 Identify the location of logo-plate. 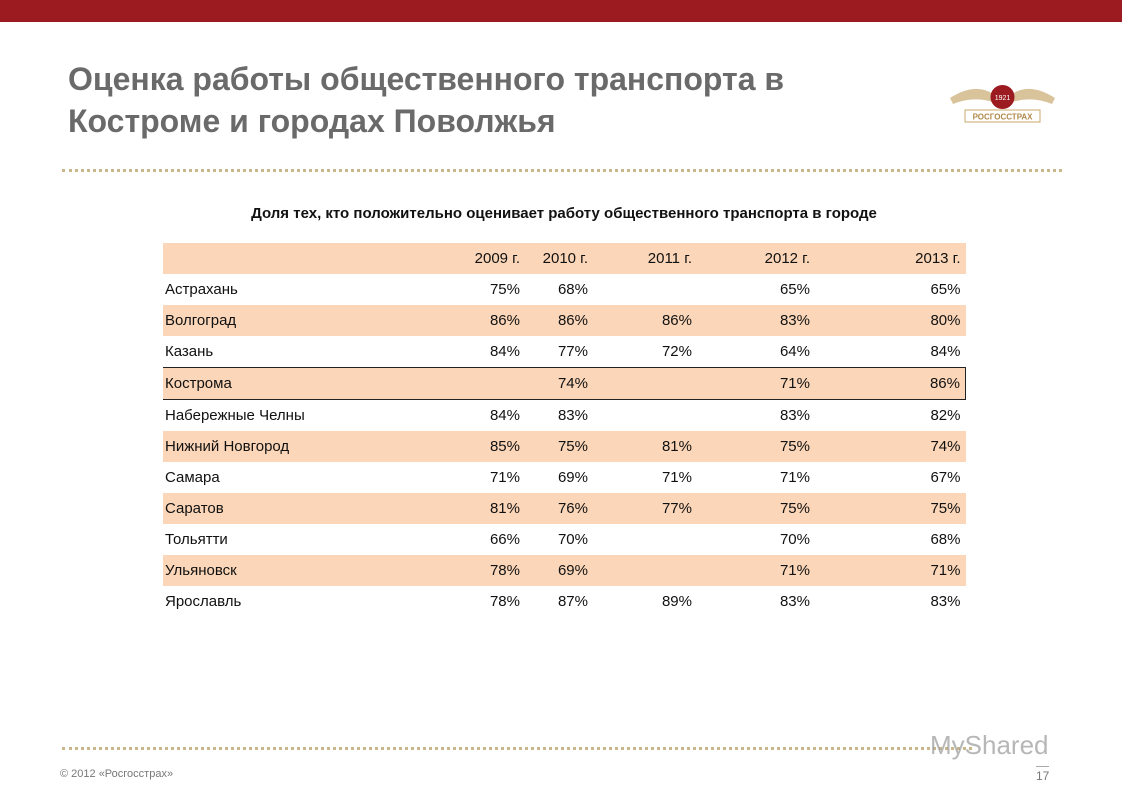
(1002, 116).